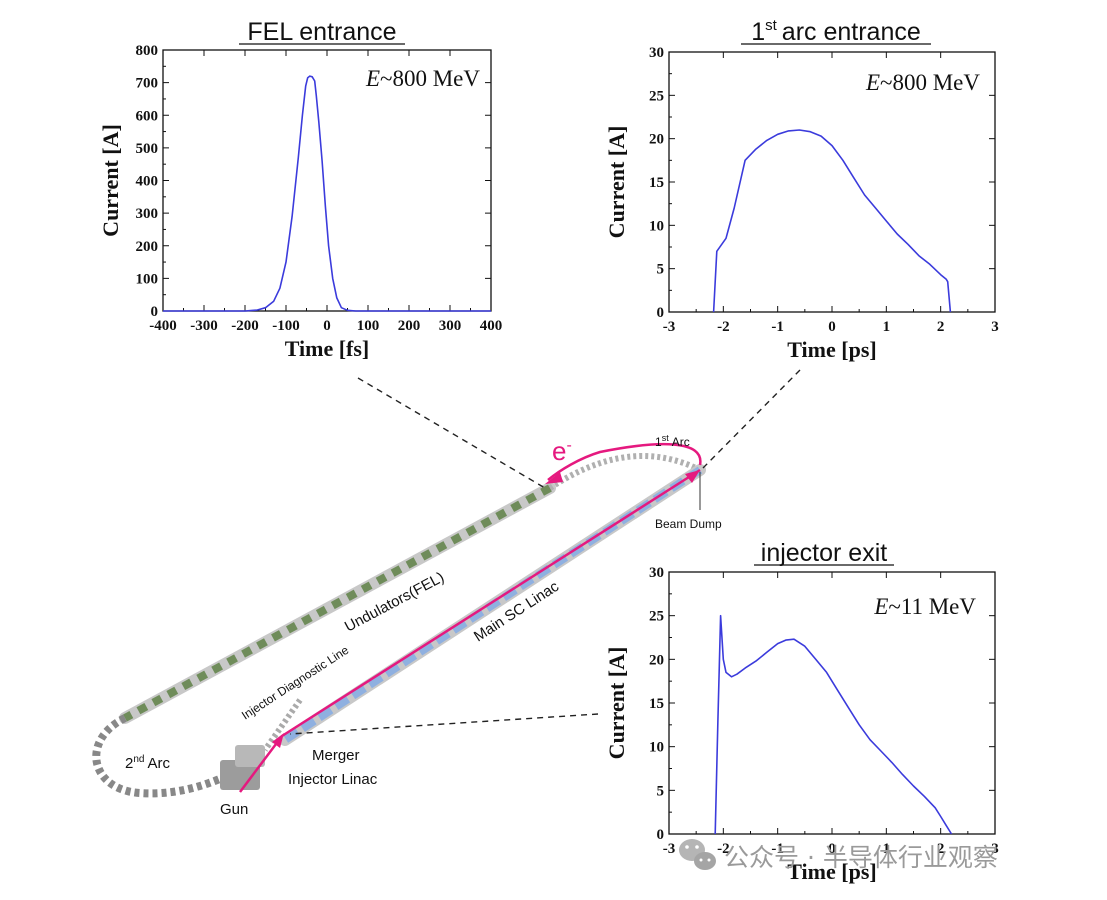 This screenshot has height=900, width=1107. I want to click on beam-arrow-injector, so click(278, 740).